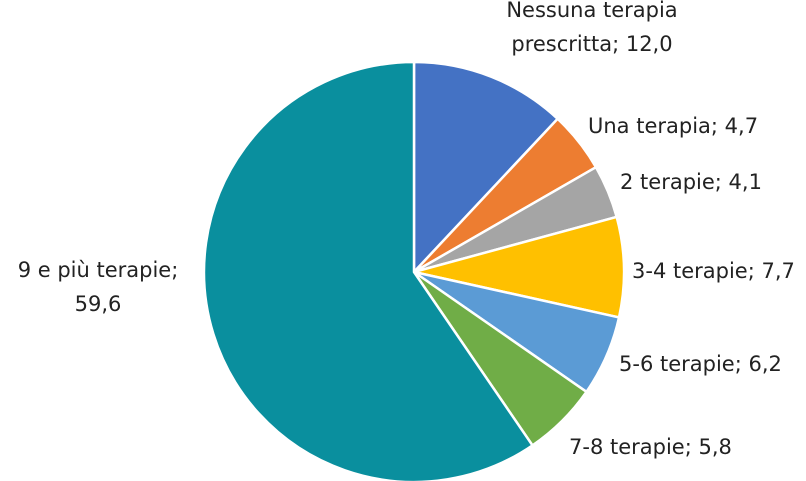  Describe the element at coordinates (591, 28) in the screenshot. I see `data-label: Nessuna terapia prescritta; 12,0` at that location.